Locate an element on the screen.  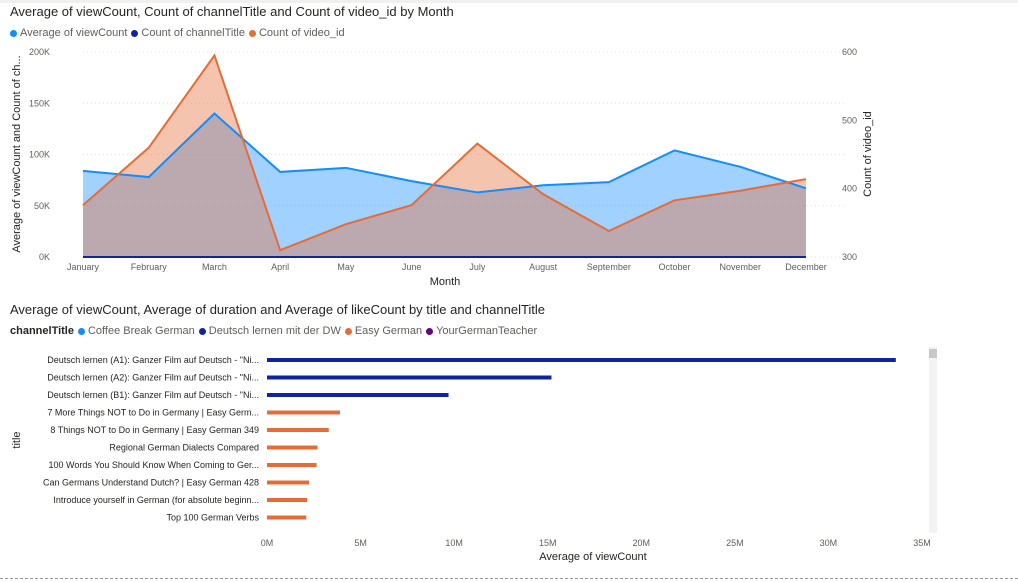
y2-tick-label: 500 is located at coordinates (849, 120).